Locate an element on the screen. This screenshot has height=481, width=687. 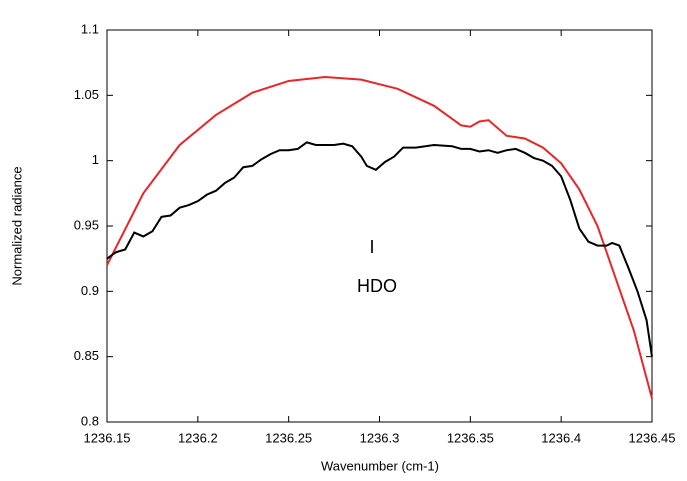
x-axis-label: Wavenumber (cm-1) is located at coordinates (380, 465).